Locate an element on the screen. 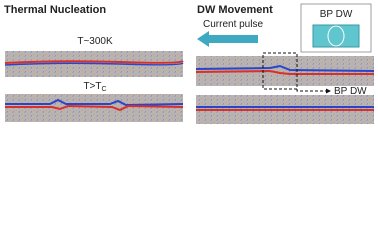  image-label: T~300K is located at coordinates (95, 41).